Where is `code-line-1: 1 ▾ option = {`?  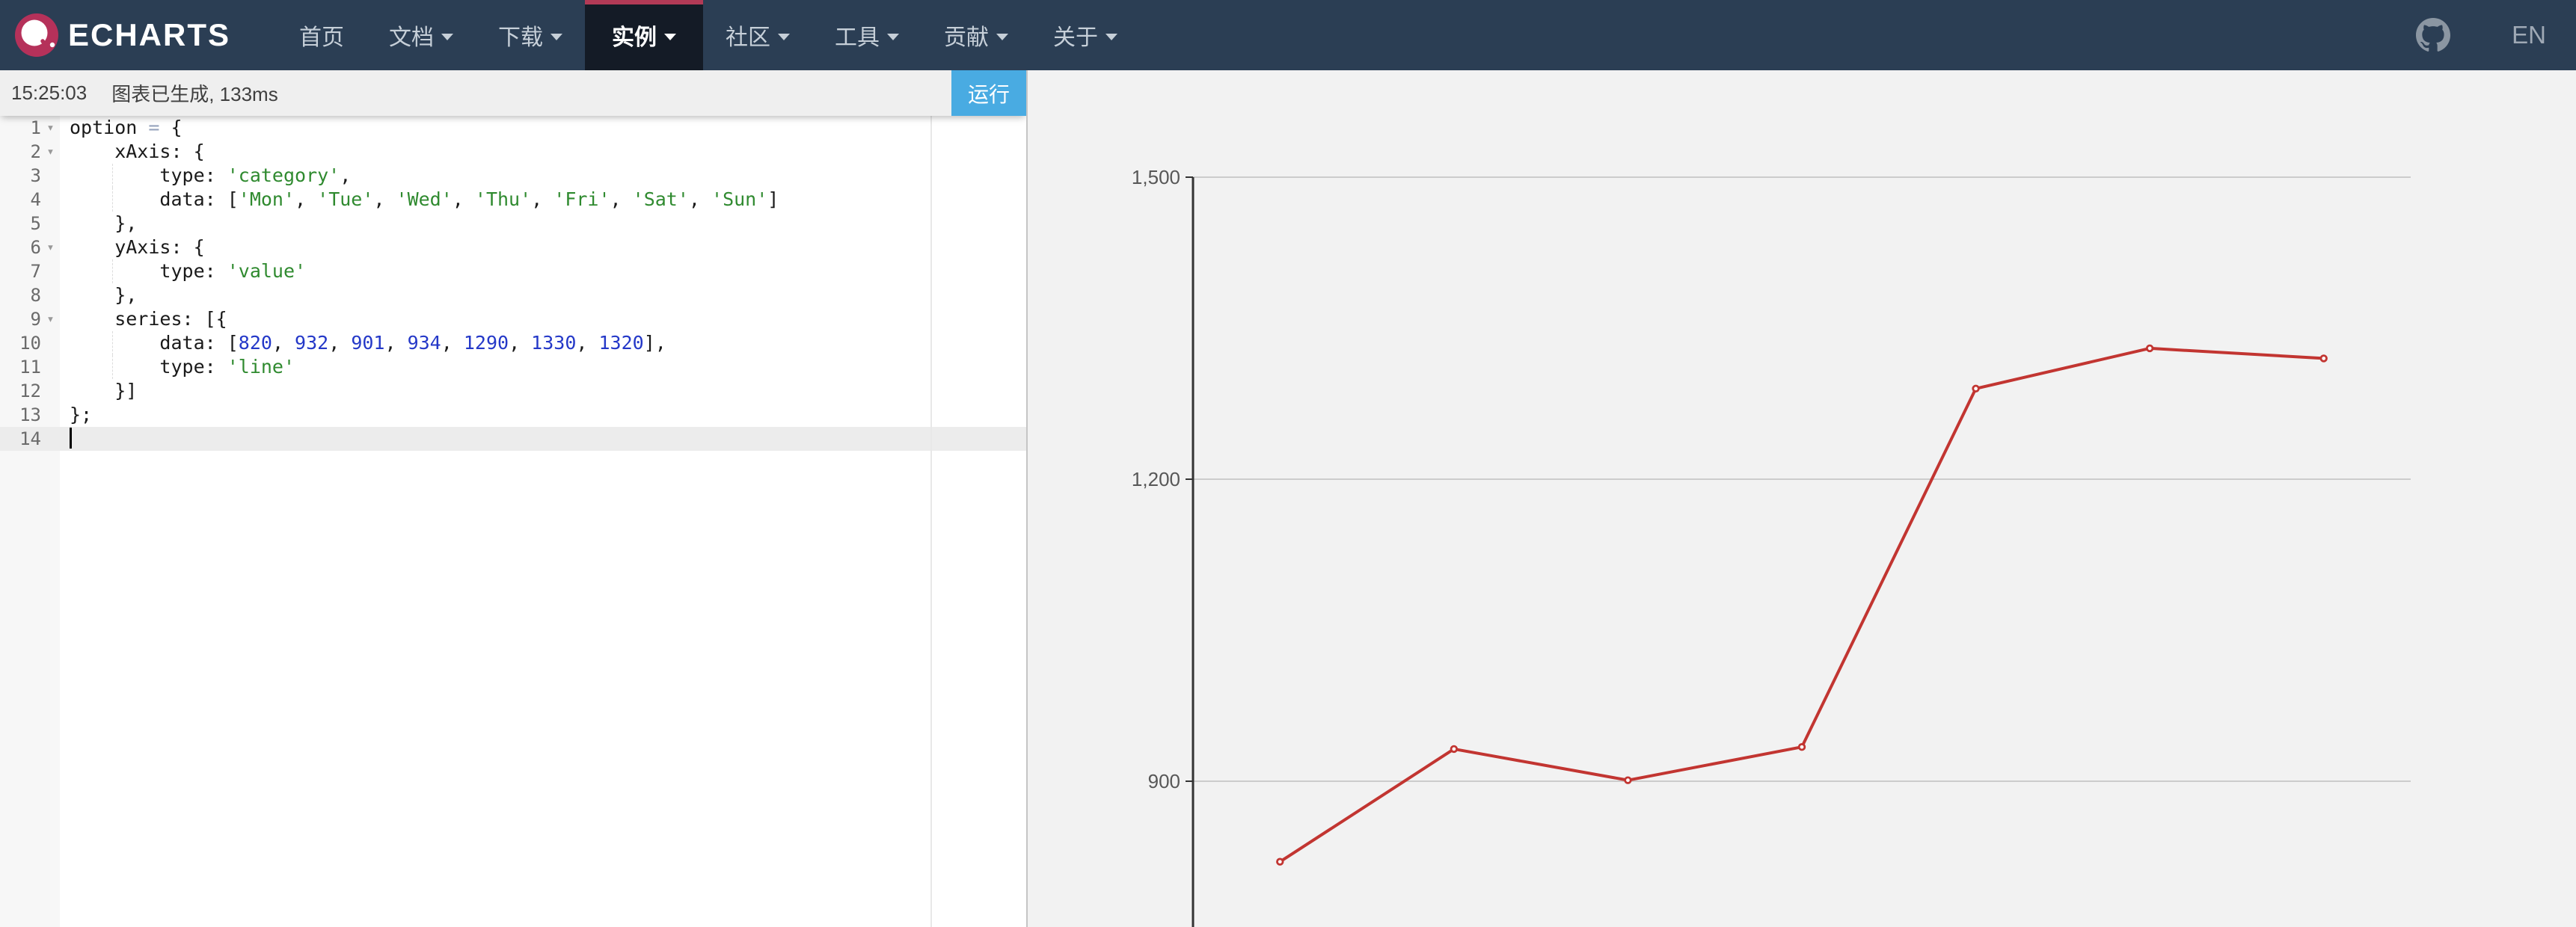
code-line-1: 1 ▾ option = { is located at coordinates (513, 128).